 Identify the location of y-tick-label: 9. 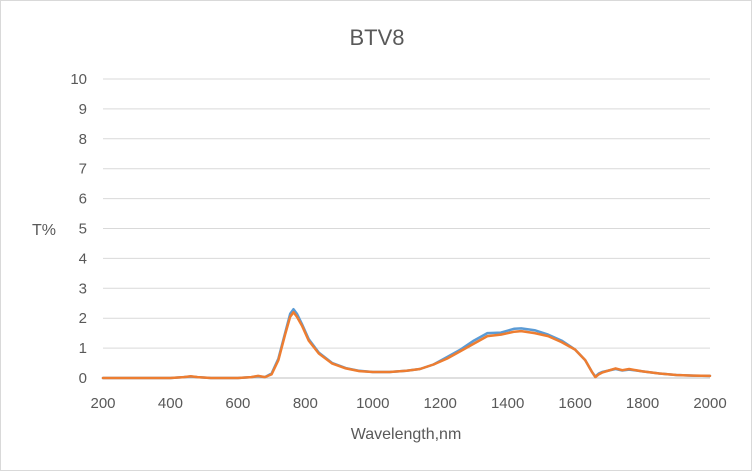
(83, 109).